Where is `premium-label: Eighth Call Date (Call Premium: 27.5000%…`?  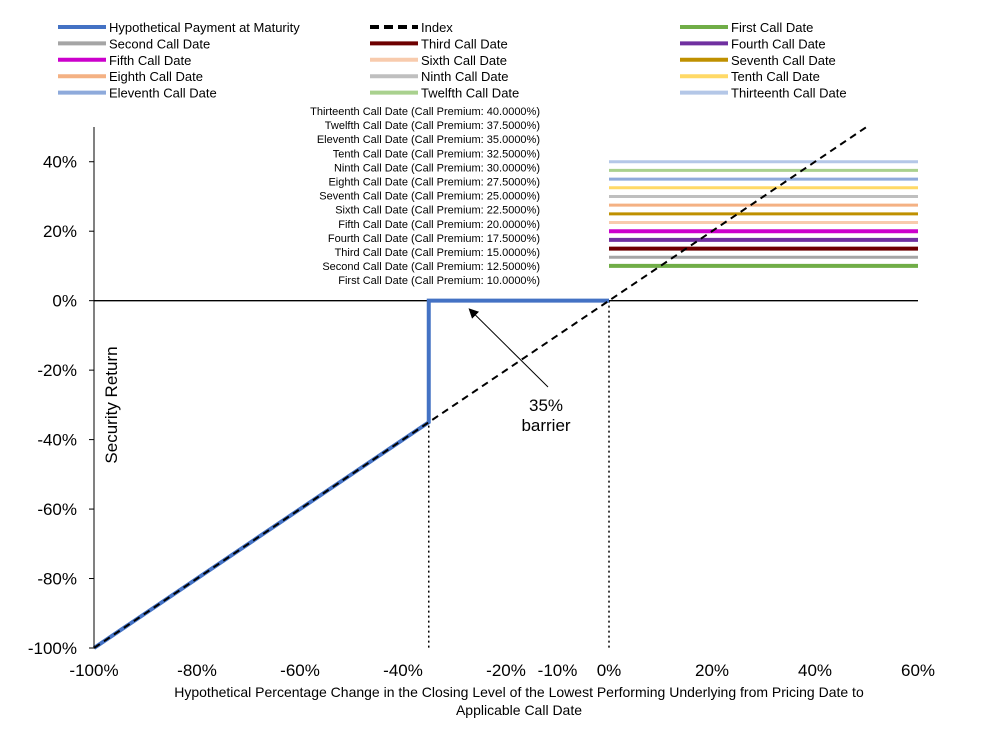 premium-label: Eighth Call Date (Call Premium: 27.5000%… is located at coordinates (434, 183).